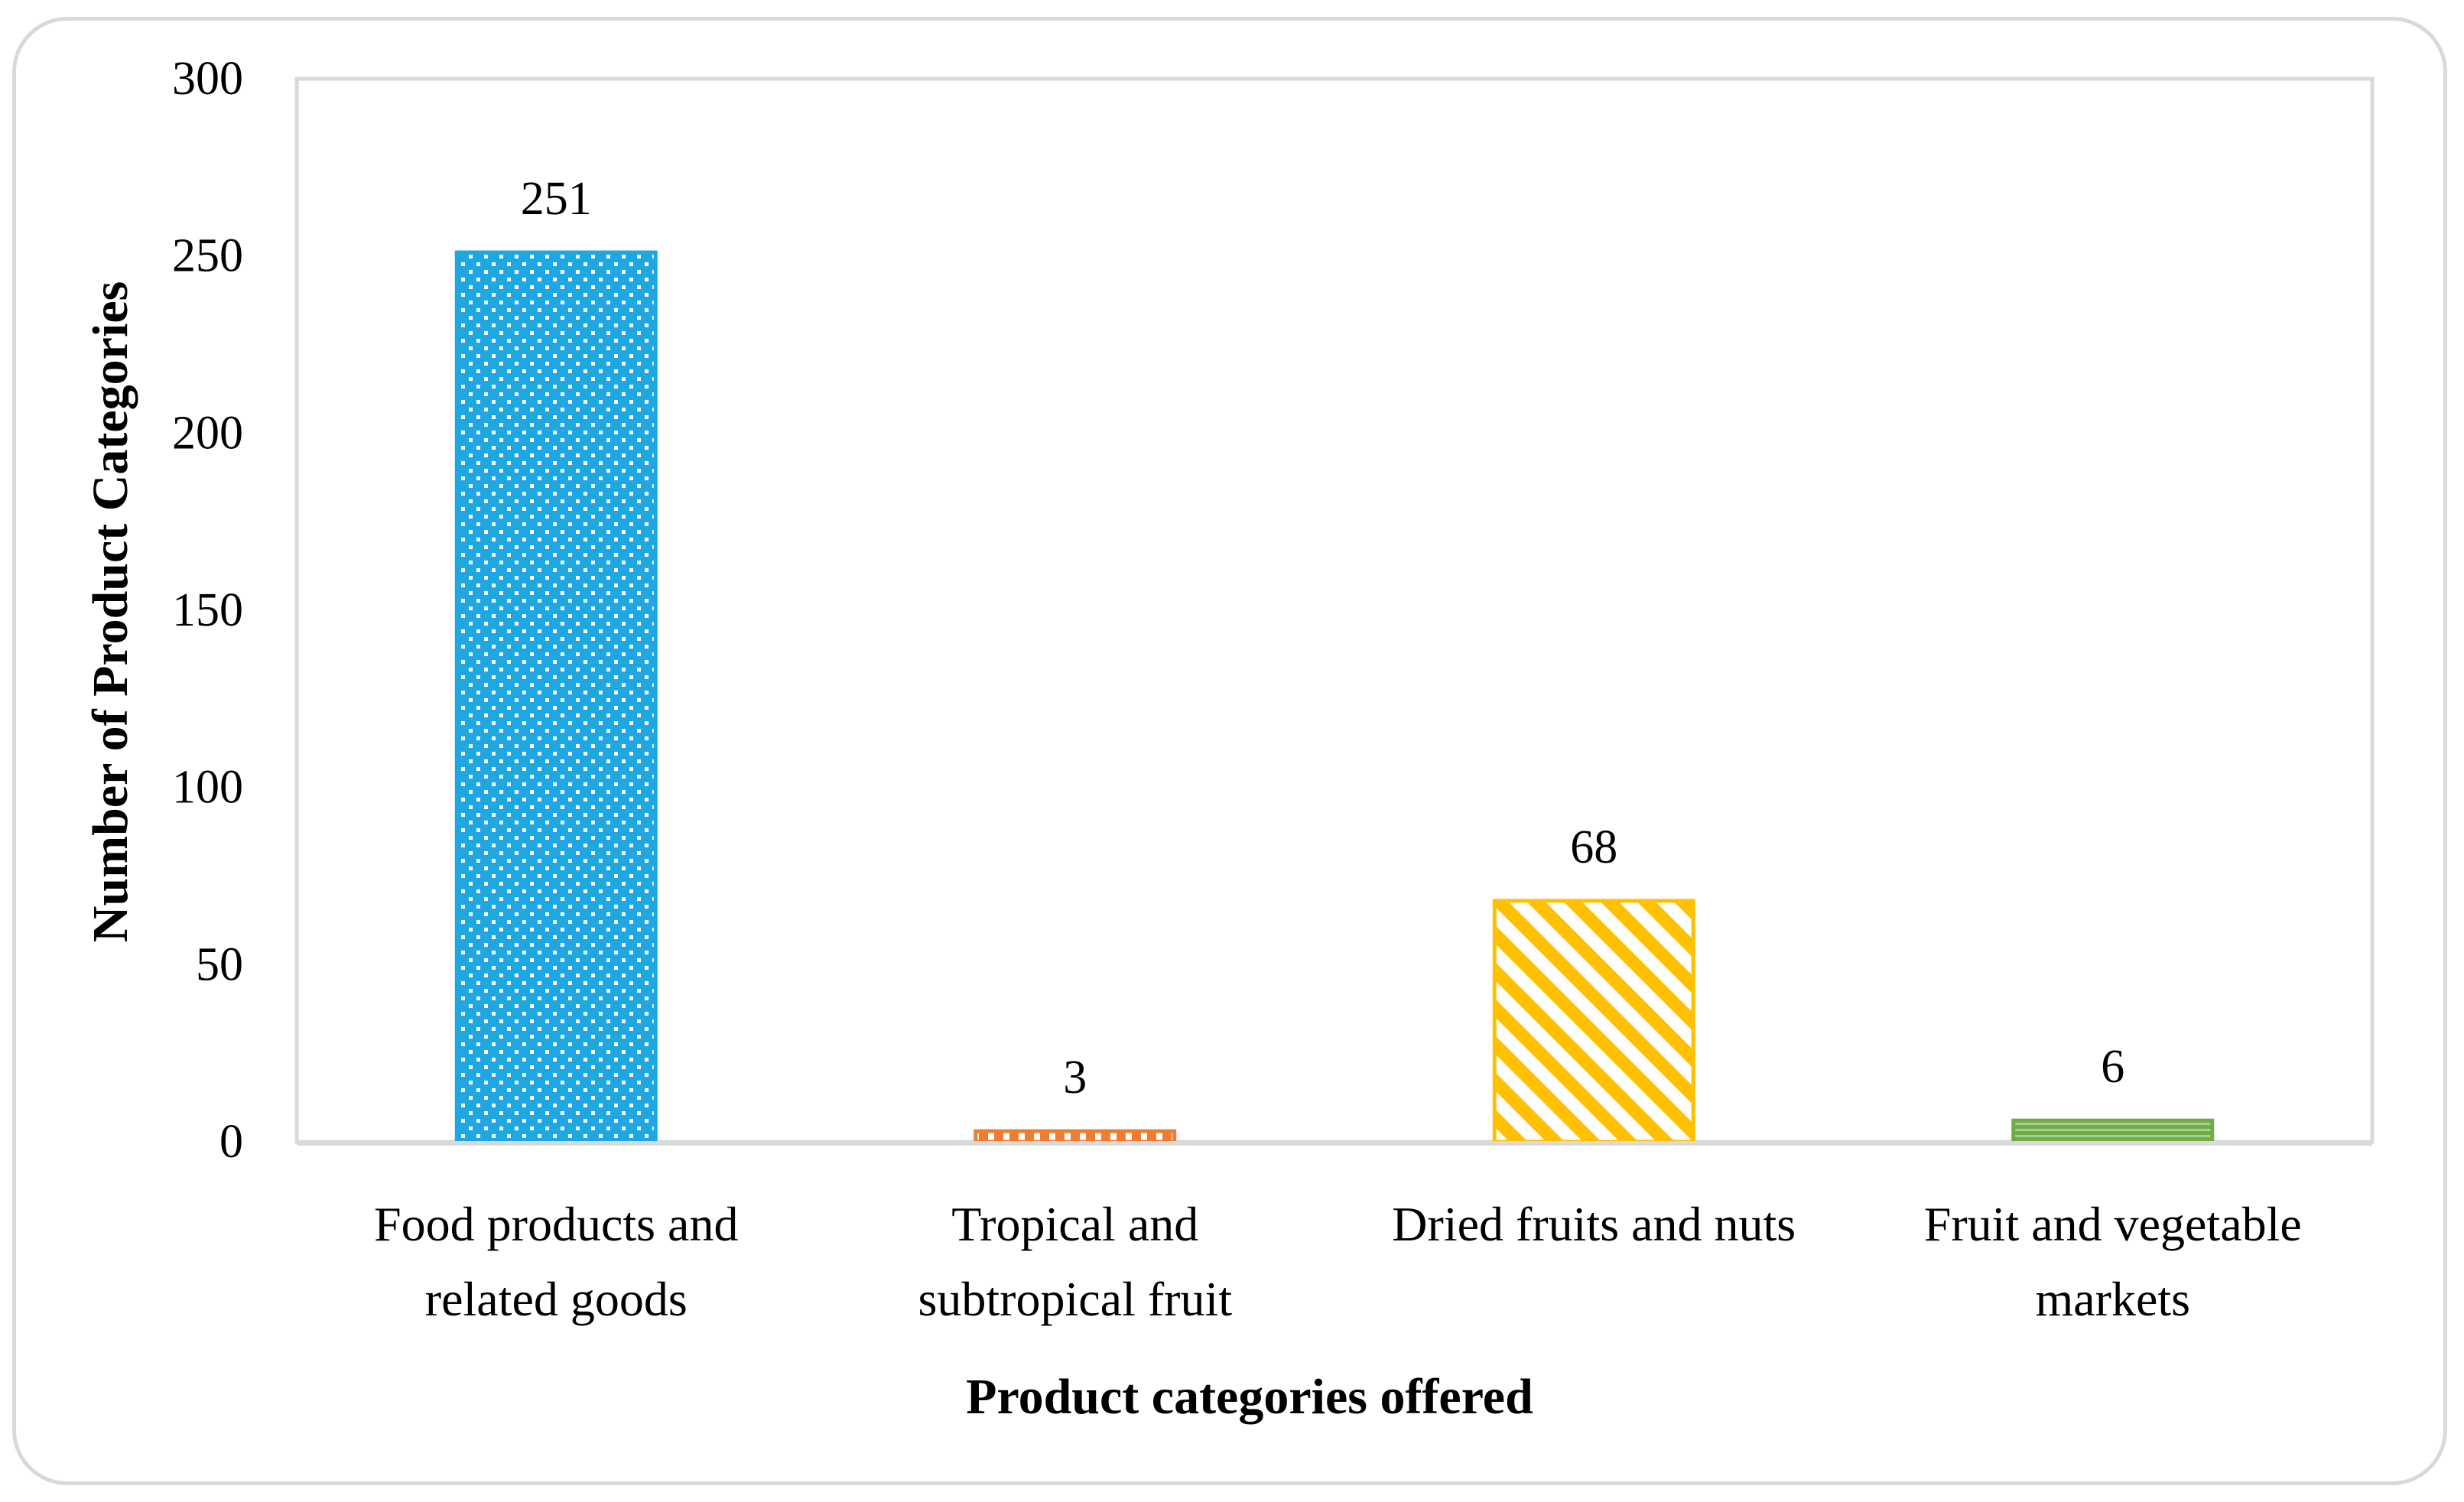 The width and height of the screenshot is (2464, 1502). I want to click on y-tick-label: 100, so click(207, 788).